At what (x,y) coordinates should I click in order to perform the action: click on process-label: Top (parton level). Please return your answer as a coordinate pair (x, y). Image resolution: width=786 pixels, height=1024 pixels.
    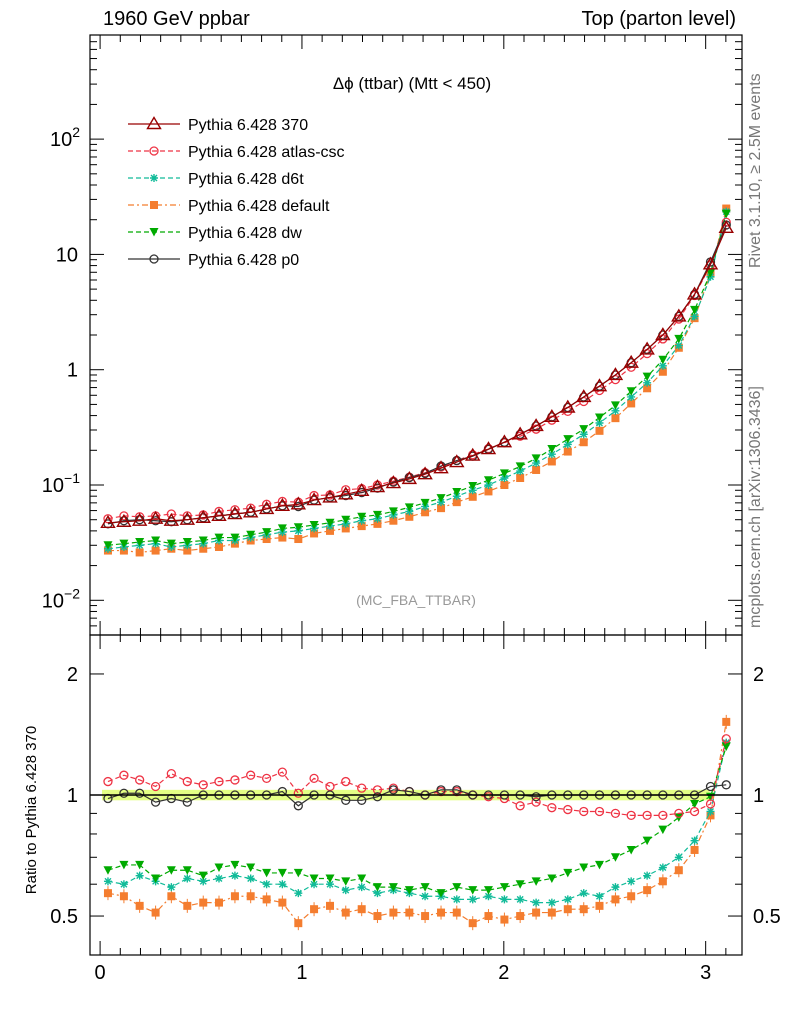
    Looking at the image, I should click on (658, 19).